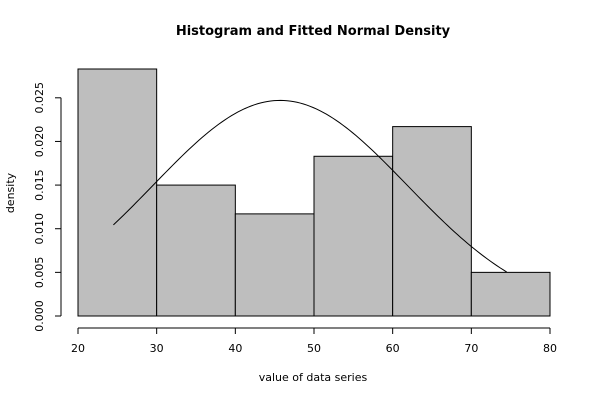 The height and width of the screenshot is (400, 599). I want to click on x-tick-label: 80, so click(550, 348).